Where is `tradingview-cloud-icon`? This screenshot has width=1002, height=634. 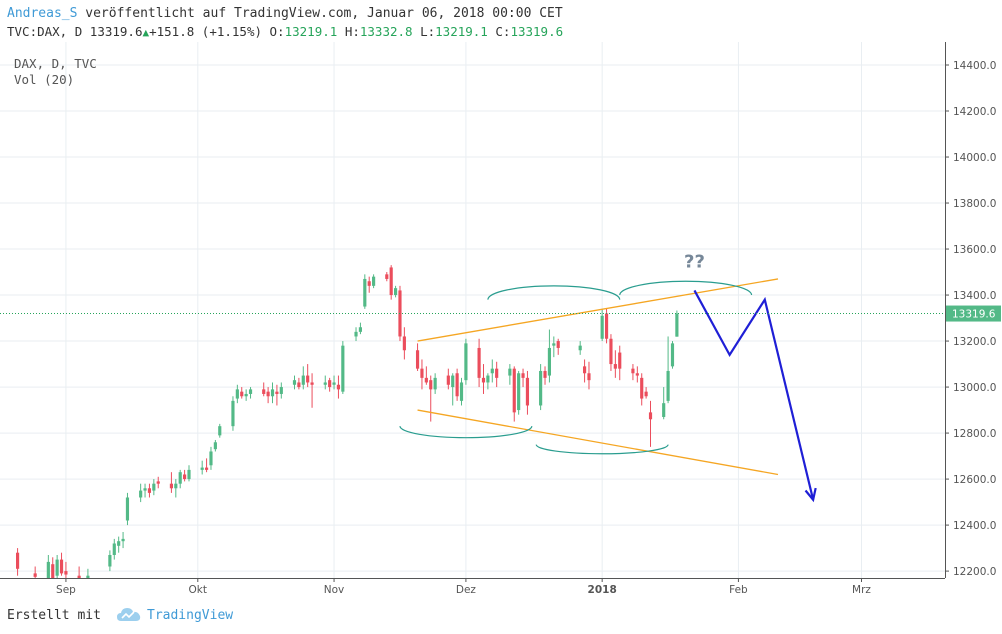
tradingview-cloud-icon is located at coordinates (129, 618).